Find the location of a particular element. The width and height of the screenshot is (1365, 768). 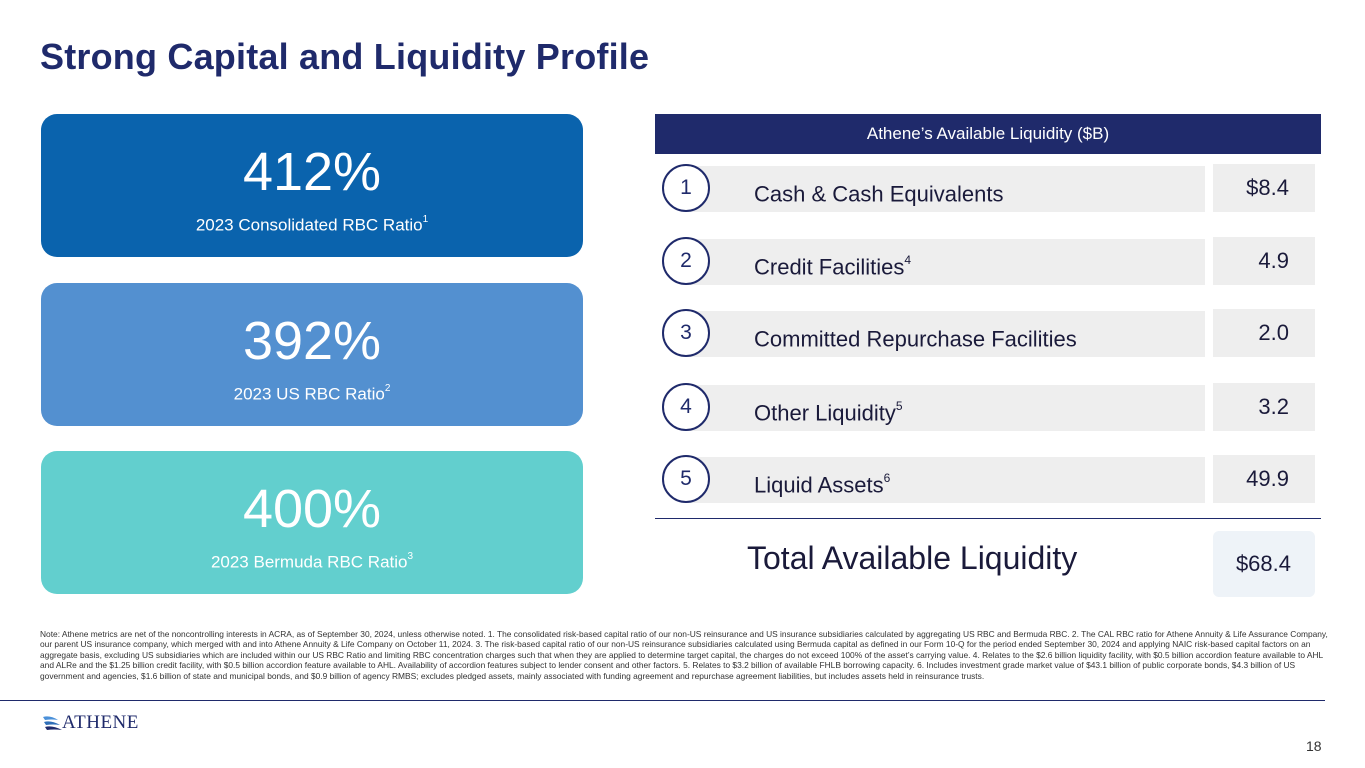

liquidity-row: 1 Cash & Cash Equivalents $8.4 is located at coordinates (988, 188).